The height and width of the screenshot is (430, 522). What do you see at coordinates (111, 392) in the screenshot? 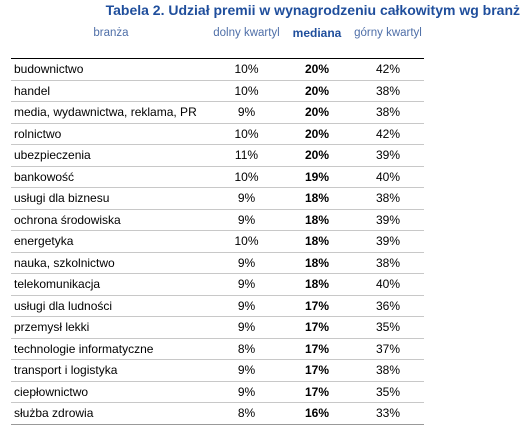
I see `cell-branza: ciepłownictwo` at bounding box center [111, 392].